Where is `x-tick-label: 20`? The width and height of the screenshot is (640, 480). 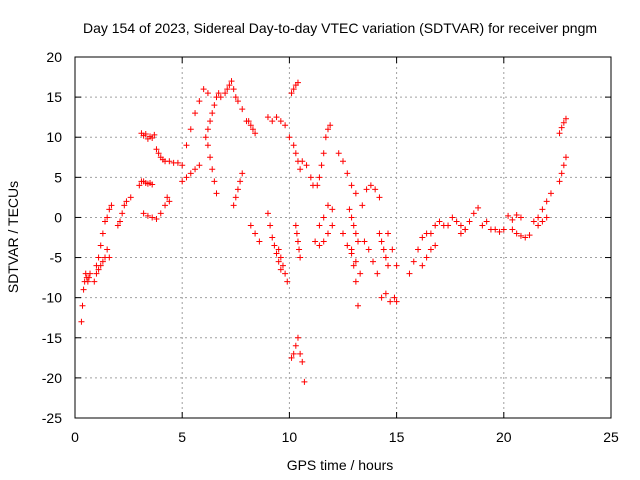
x-tick-label: 20 is located at coordinates (504, 437).